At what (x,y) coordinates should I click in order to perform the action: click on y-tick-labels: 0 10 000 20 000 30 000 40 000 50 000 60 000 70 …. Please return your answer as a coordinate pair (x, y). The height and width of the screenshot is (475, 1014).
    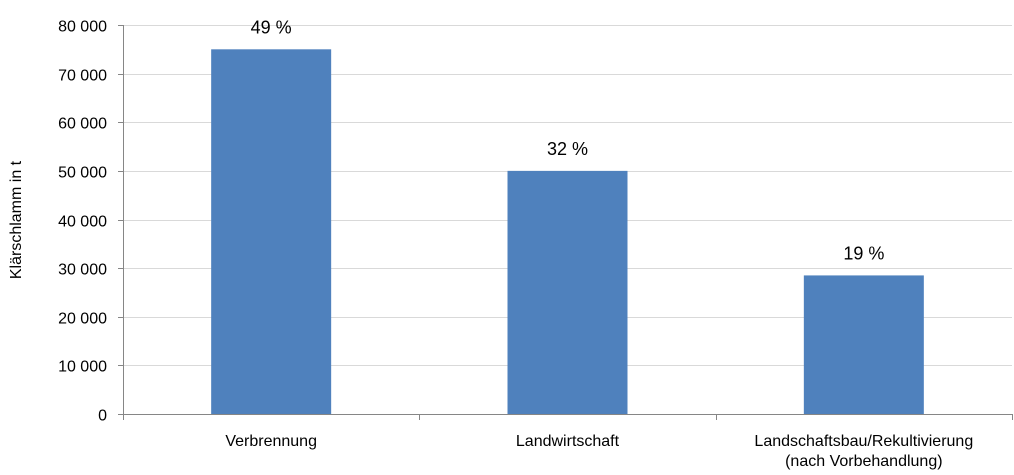
    Looking at the image, I should click on (82, 222).